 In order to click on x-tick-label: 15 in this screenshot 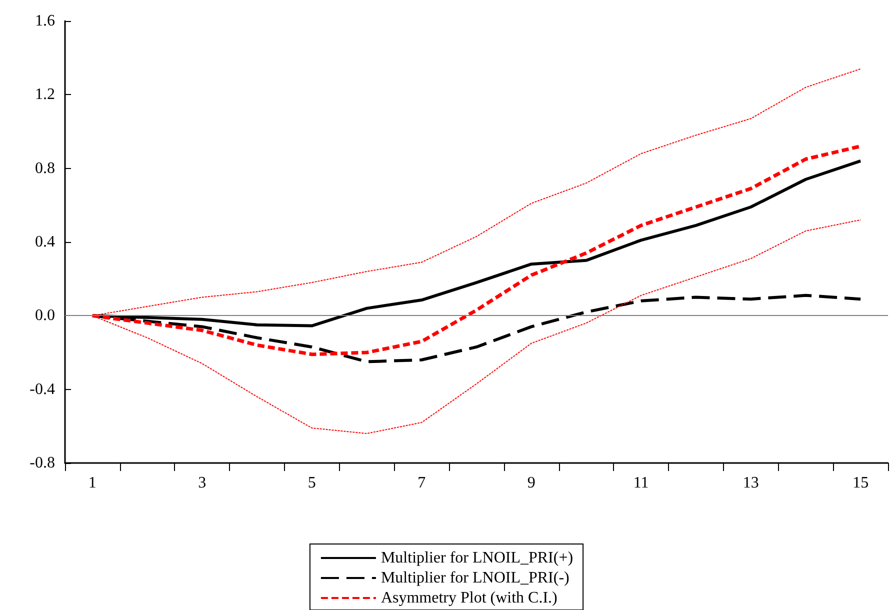, I will do `click(860, 483)`.